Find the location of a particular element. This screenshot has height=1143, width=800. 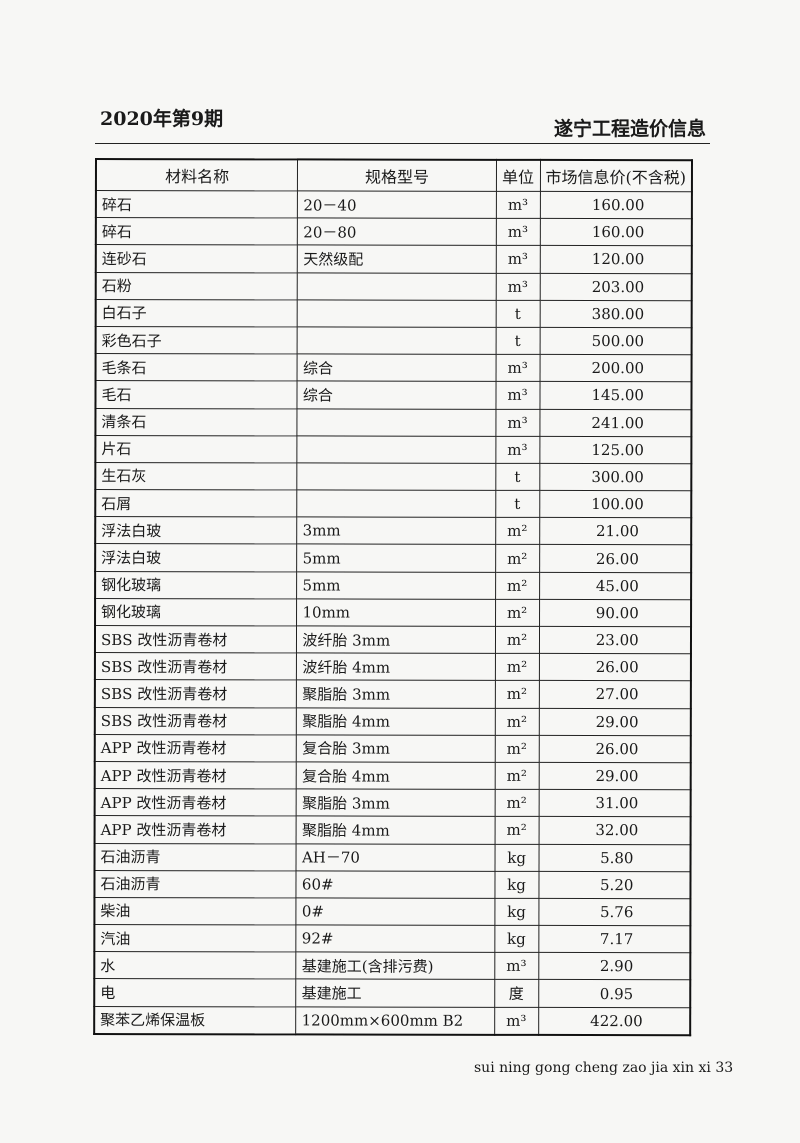

table-row: 碎石 20－80 m³ 160.00 is located at coordinates (393, 232).